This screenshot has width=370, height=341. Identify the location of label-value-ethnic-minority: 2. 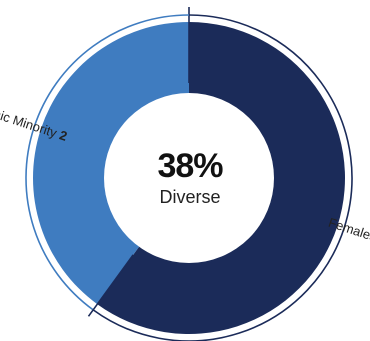
(63, 136).